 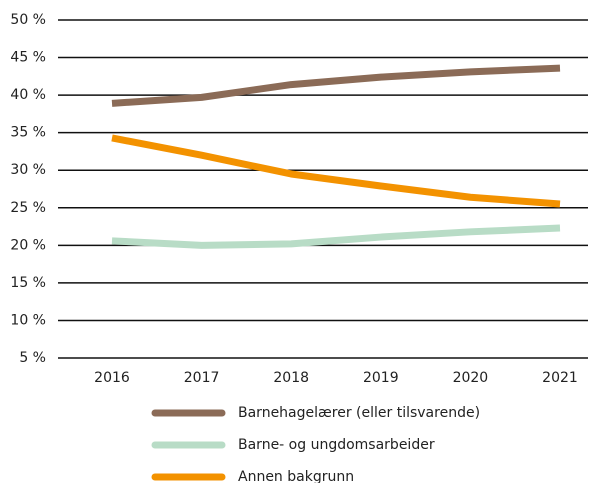 What do you see at coordinates (28, 20) in the screenshot?
I see `y-tick-label: 50 %` at bounding box center [28, 20].